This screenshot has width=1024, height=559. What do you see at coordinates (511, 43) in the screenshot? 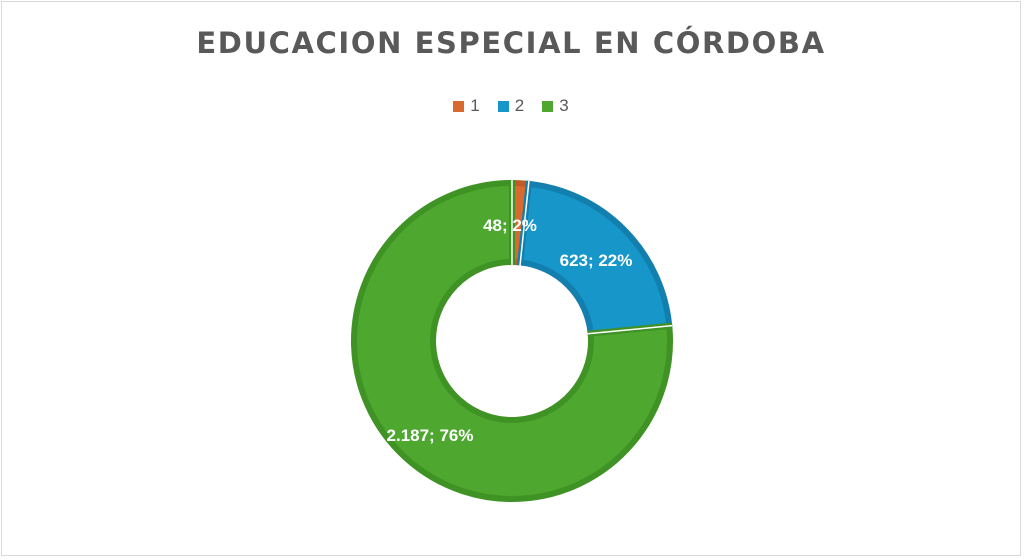
I see `chart-title: EDUCACION ESPECIAL EN CÓRDOBA` at bounding box center [511, 43].